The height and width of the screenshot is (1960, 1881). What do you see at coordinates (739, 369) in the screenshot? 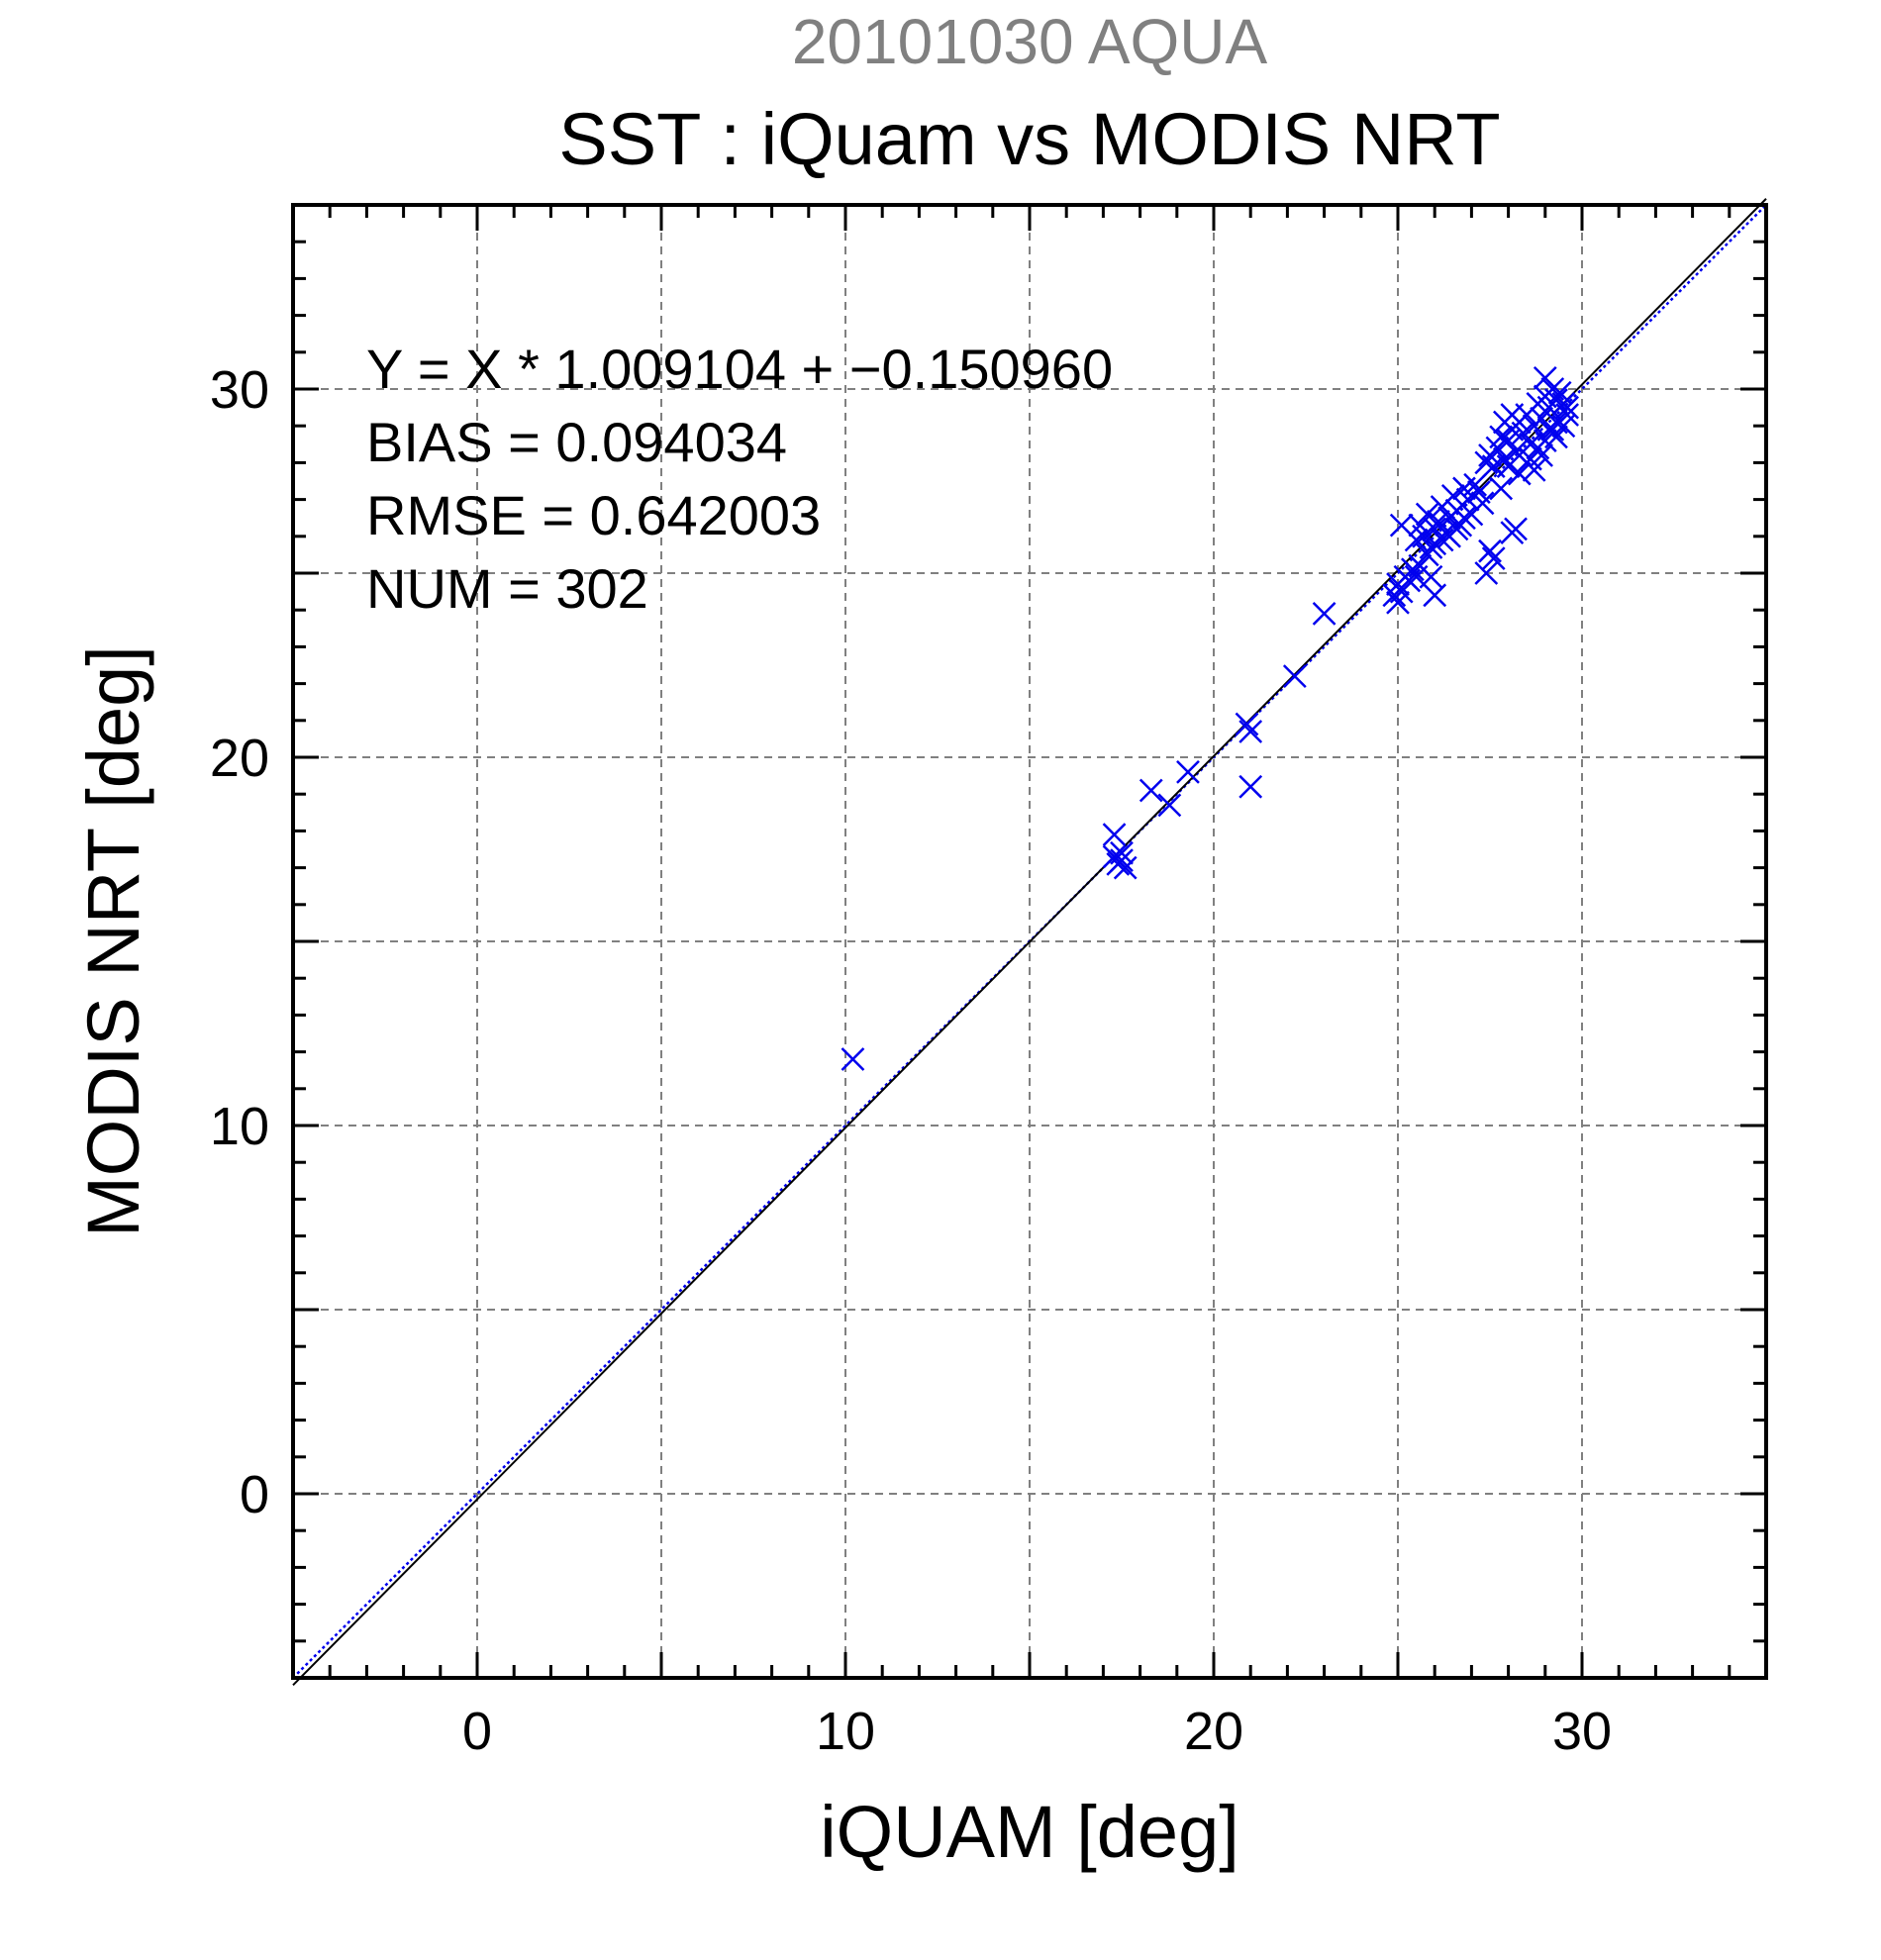
I see `stats-line: Y = X * 1.009104 + −0.150960` at bounding box center [739, 369].